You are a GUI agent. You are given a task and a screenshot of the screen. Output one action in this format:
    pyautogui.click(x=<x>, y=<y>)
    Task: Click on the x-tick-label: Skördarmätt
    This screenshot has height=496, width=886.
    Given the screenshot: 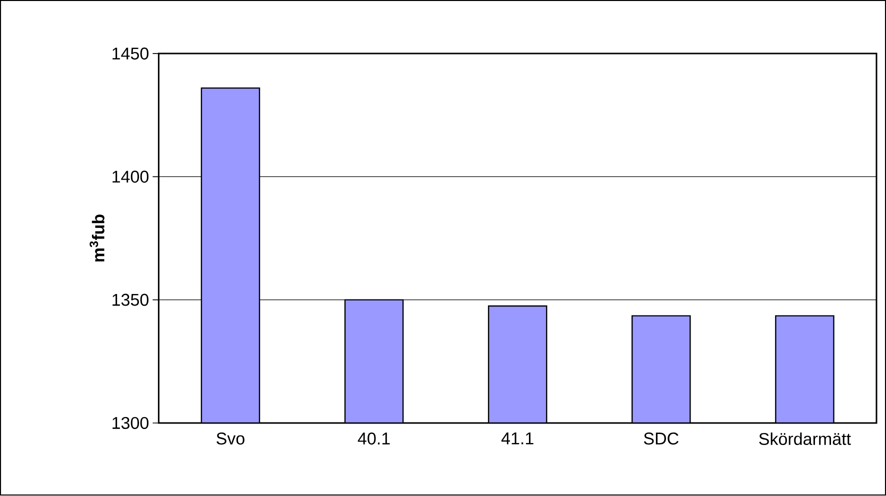 What is the action you would take?
    pyautogui.click(x=805, y=439)
    